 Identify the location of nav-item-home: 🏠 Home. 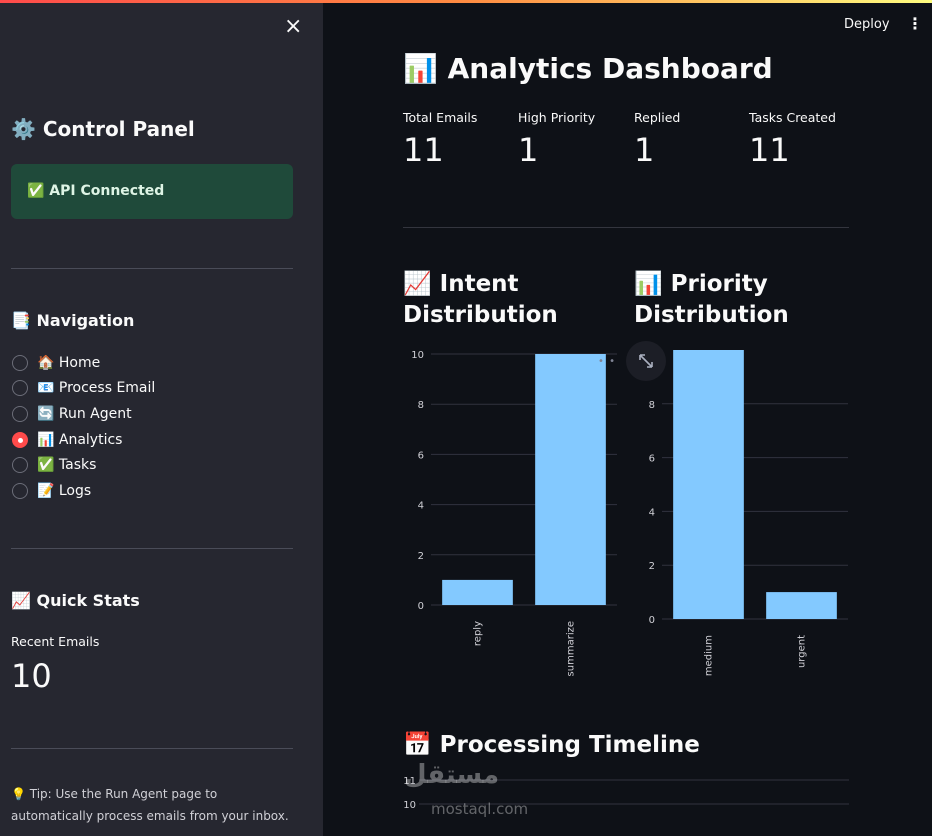
(83, 363).